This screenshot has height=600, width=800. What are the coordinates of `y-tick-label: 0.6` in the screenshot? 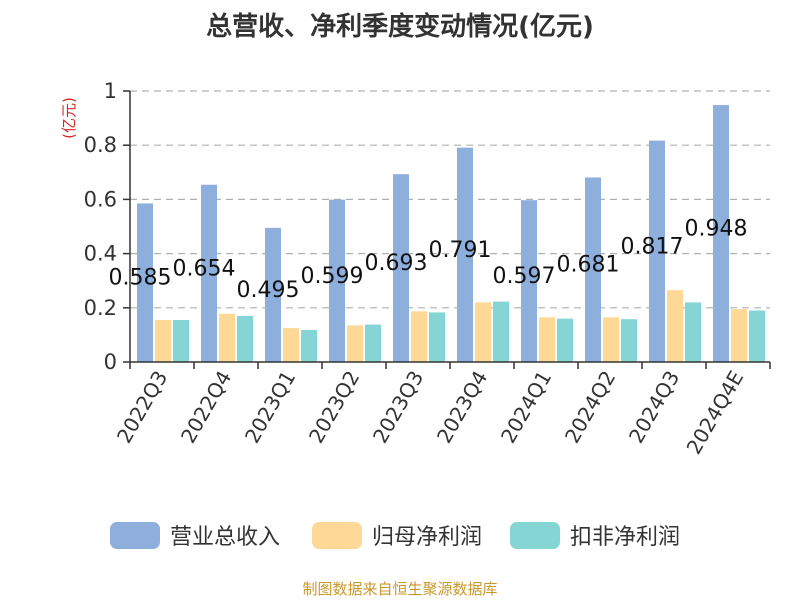 It's located at (100, 199).